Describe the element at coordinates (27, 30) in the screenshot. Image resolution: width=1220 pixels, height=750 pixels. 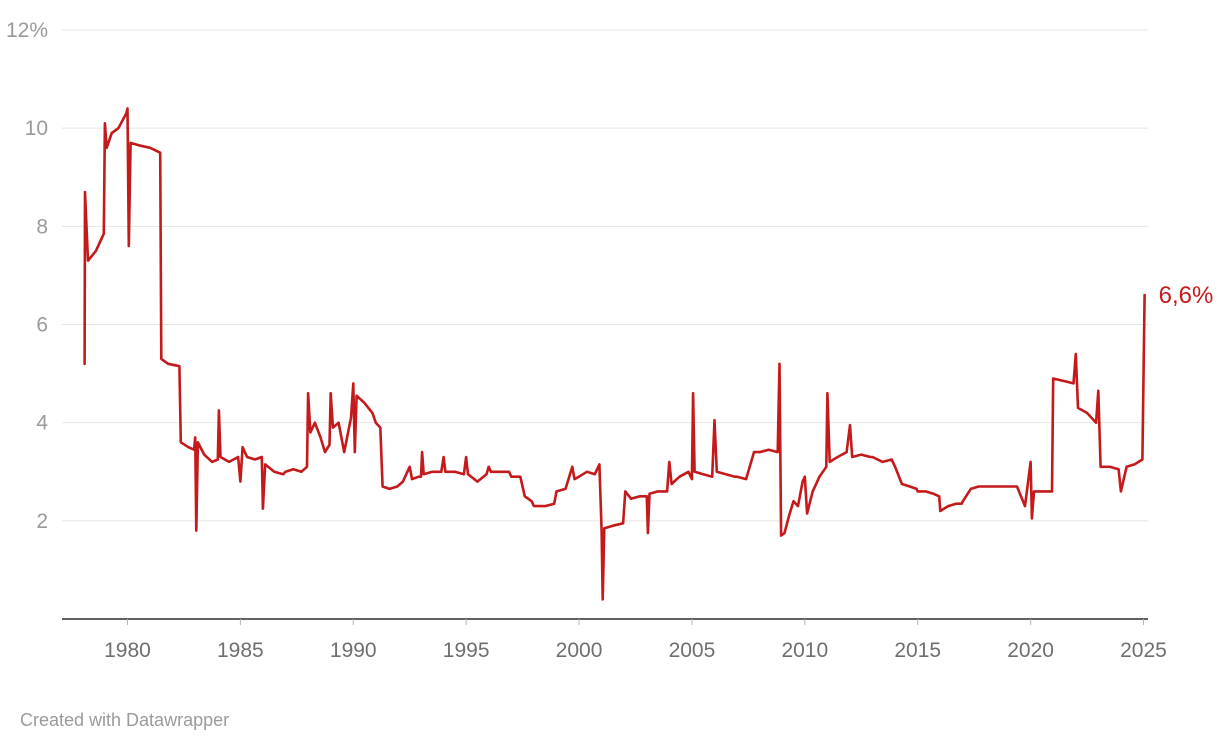
I see `y-tick-label: 12%` at that location.